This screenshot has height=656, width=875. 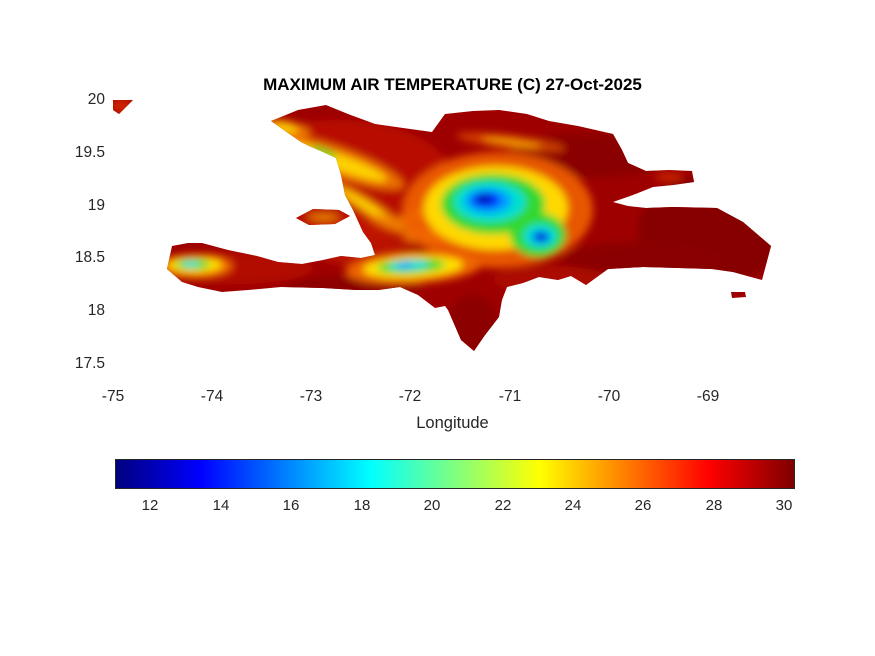 What do you see at coordinates (432, 505) in the screenshot?
I see `colorbar-tick-20: 20` at bounding box center [432, 505].